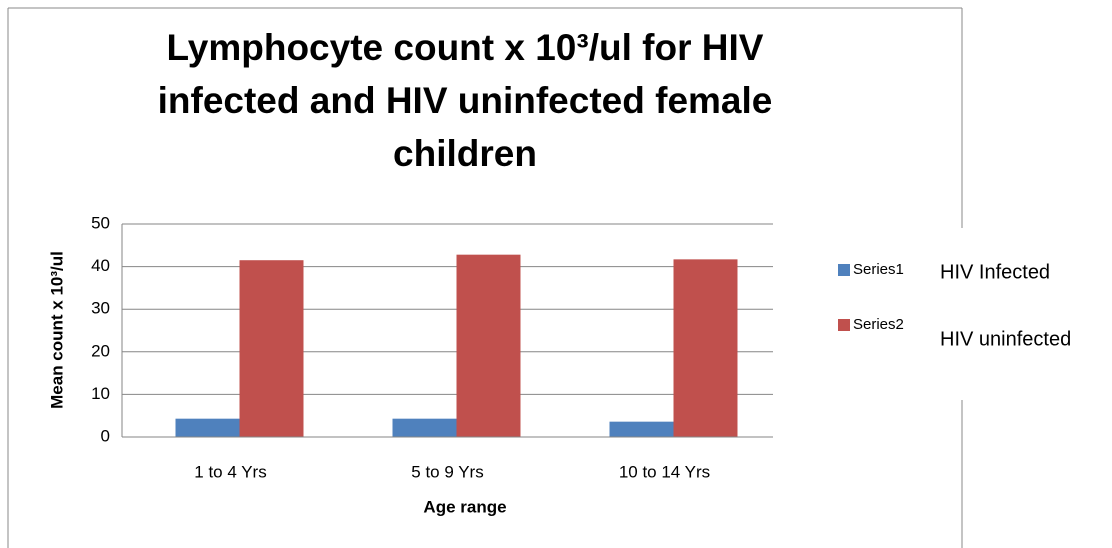  Describe the element at coordinates (100, 350) in the screenshot. I see `y-tick-label: 20` at that location.